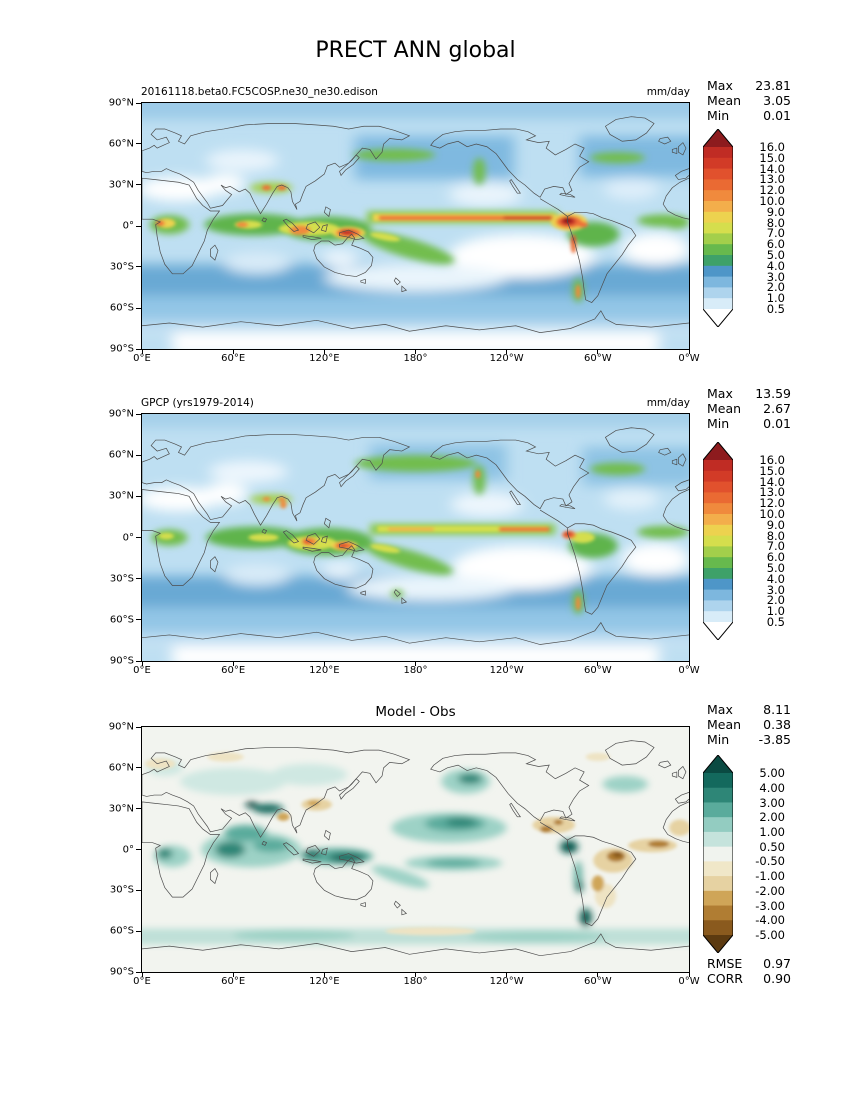 The image size is (850, 1100). Describe the element at coordinates (773, 85) in the screenshot. I see `stat-value: 23.81` at that location.